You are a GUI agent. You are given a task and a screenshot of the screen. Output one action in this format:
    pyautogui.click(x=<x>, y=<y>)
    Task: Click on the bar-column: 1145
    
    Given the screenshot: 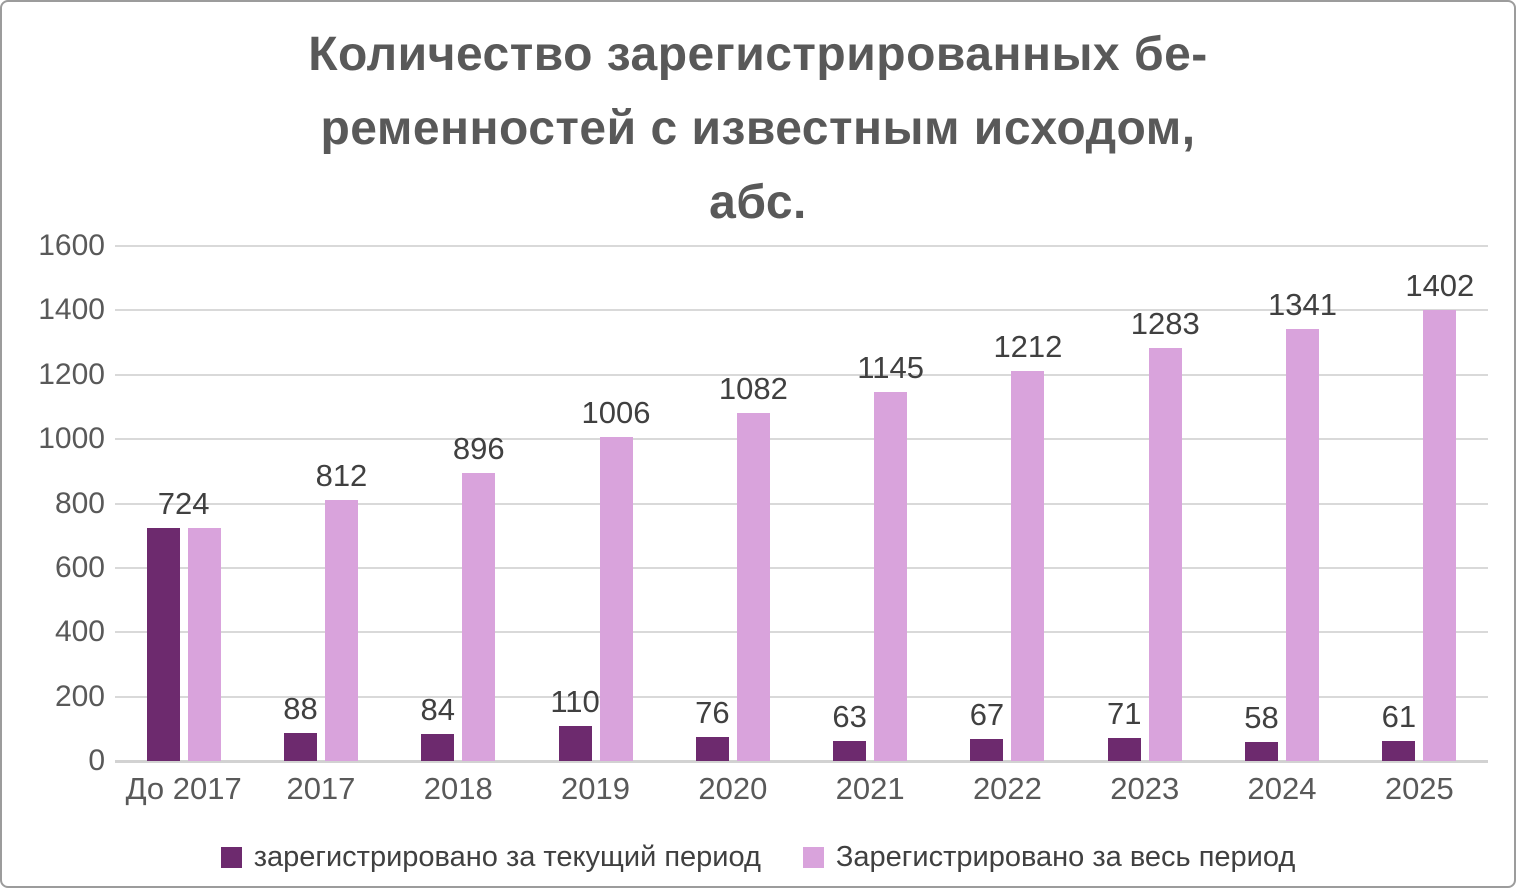 What is the action you would take?
    pyautogui.click(x=890, y=555)
    